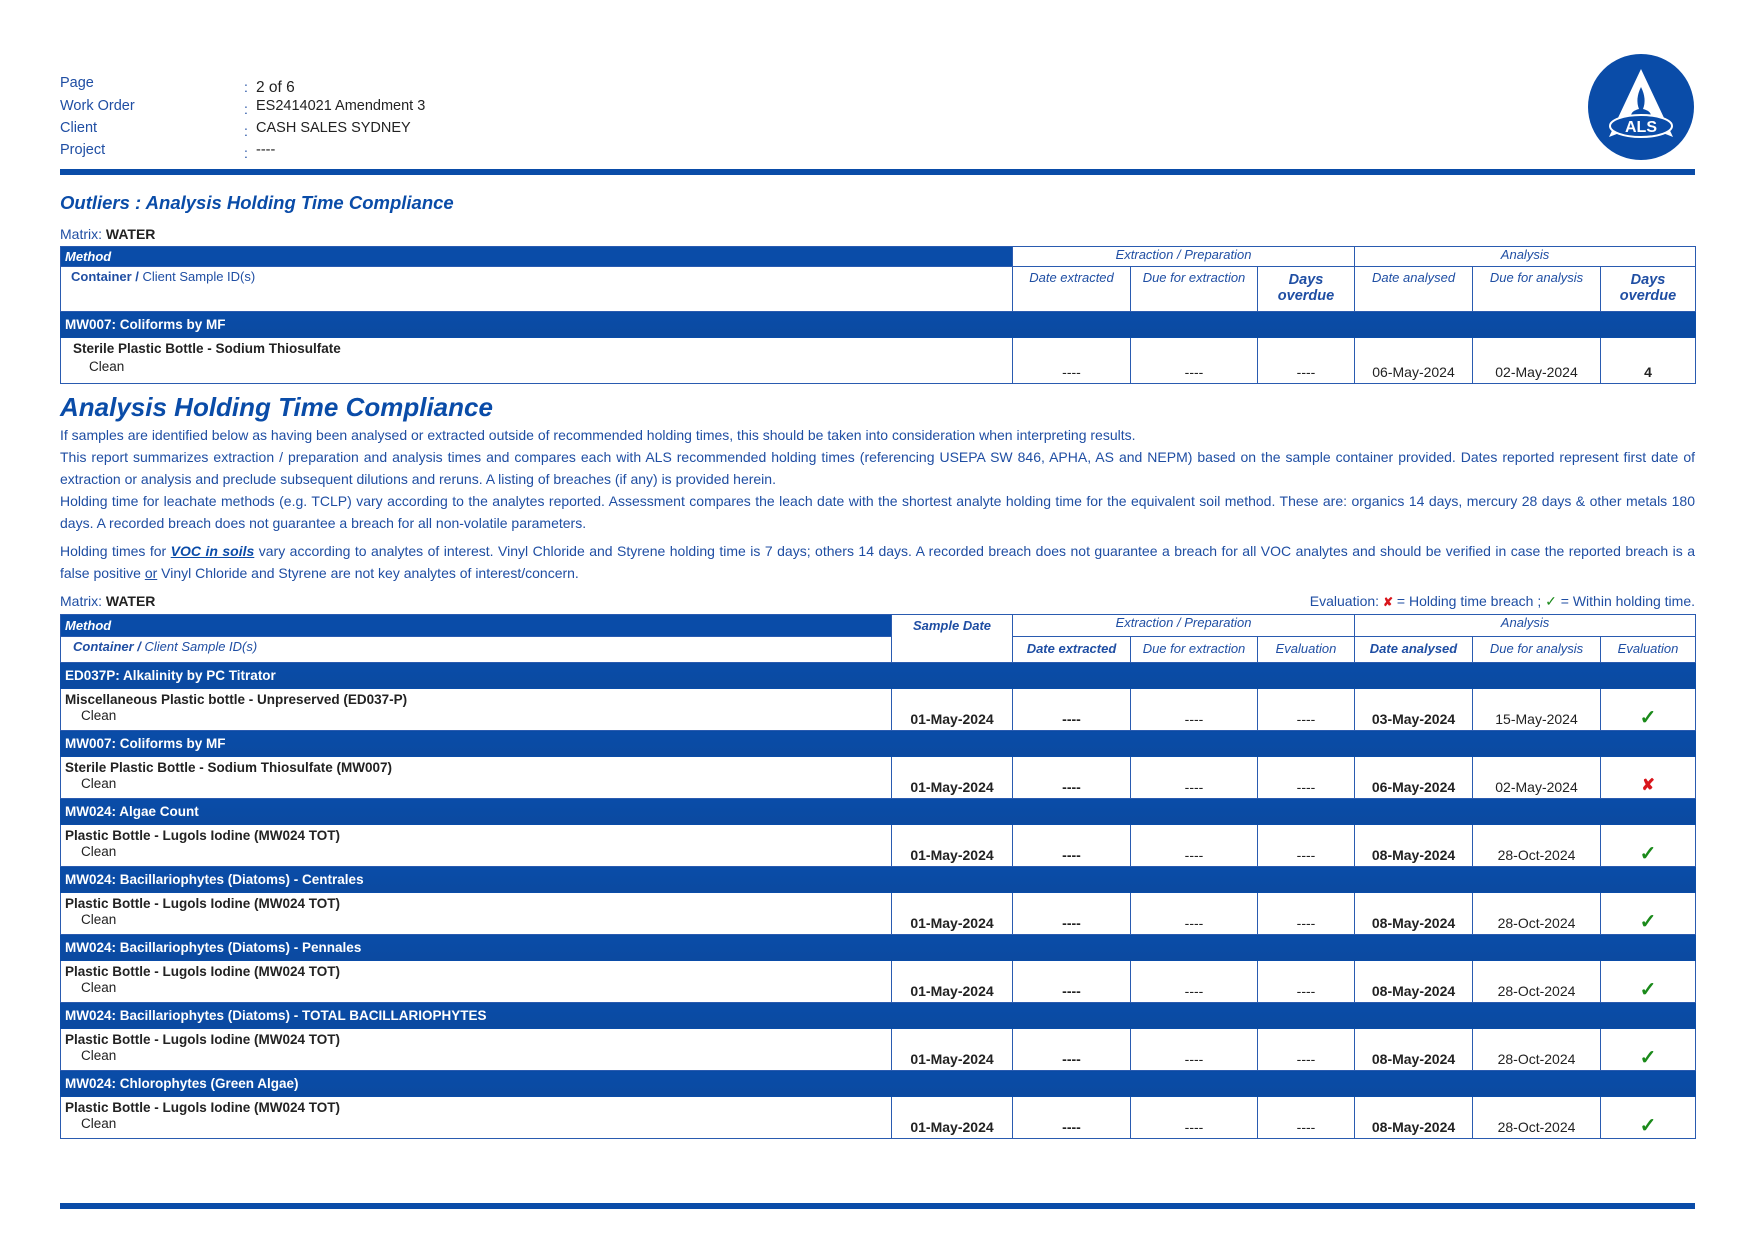 This screenshot has height=1240, width=1753. I want to click on container-header: Container / Client Sample ID(s), so click(476, 649).